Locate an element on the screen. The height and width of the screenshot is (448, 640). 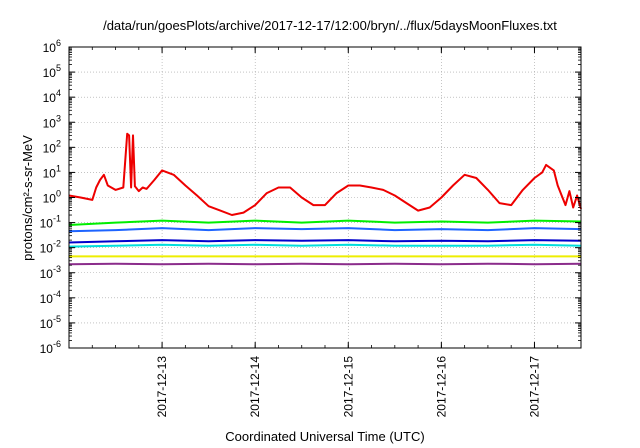
y-tick-label: 10⁻³ is located at coordinates (50, 272).